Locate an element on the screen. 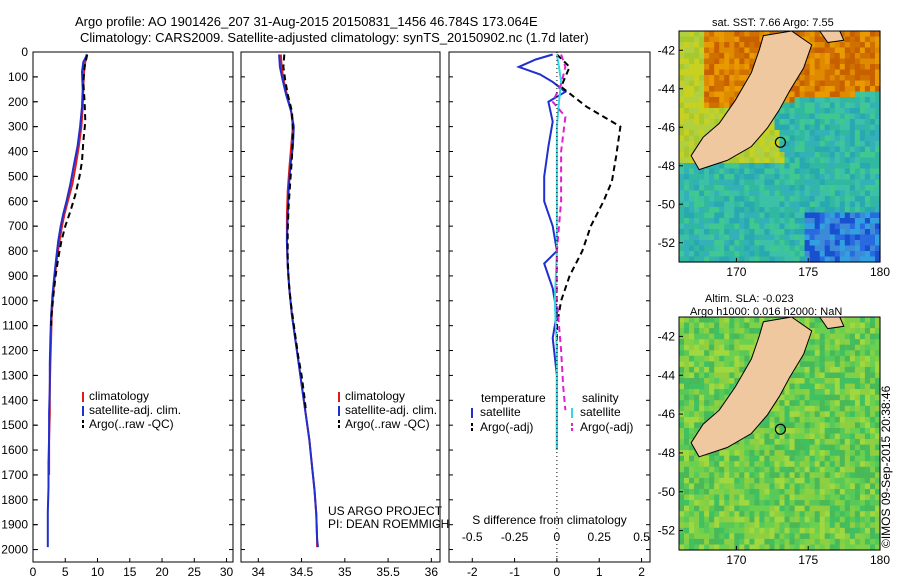 Image resolution: width=900 pixels, height=585 pixels. series-line-temperature is located at coordinates (67, 301).